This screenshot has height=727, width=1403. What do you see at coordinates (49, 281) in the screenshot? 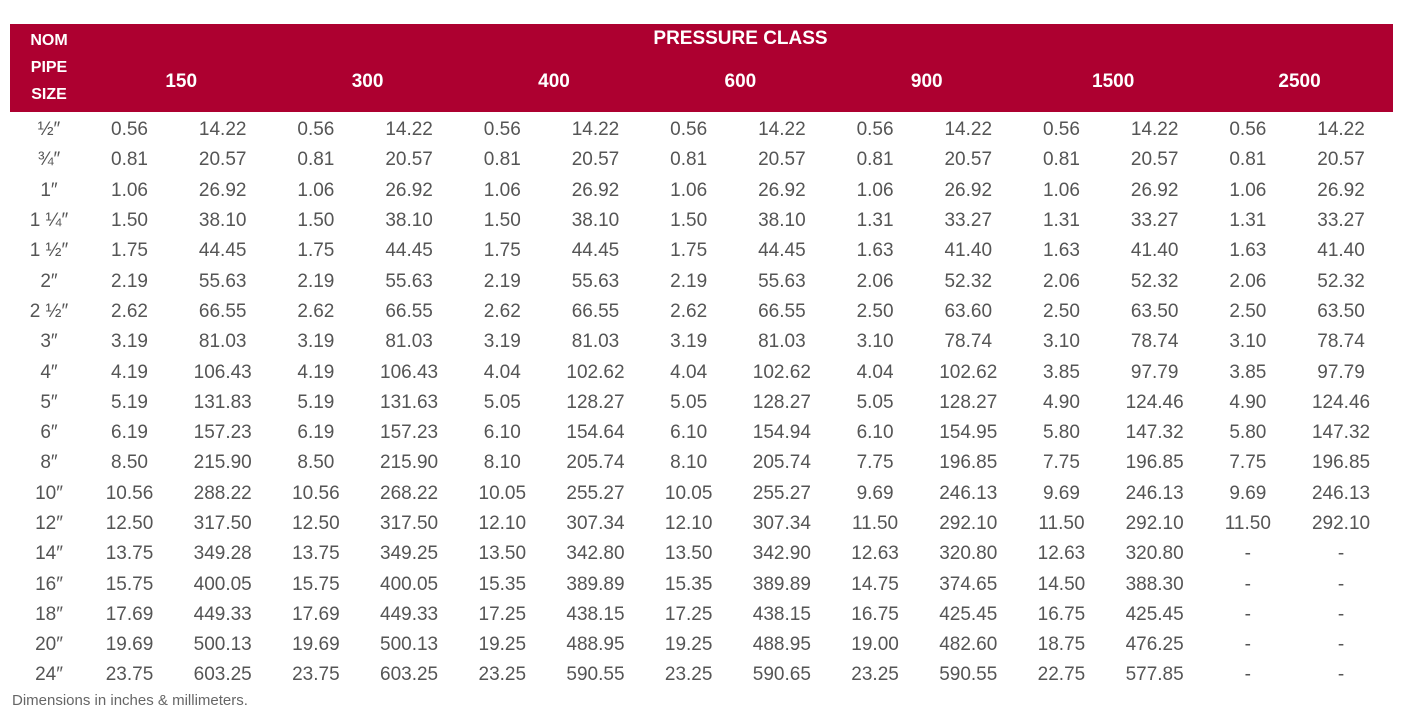
I see `pipe-size-cell: 2″` at bounding box center [49, 281].